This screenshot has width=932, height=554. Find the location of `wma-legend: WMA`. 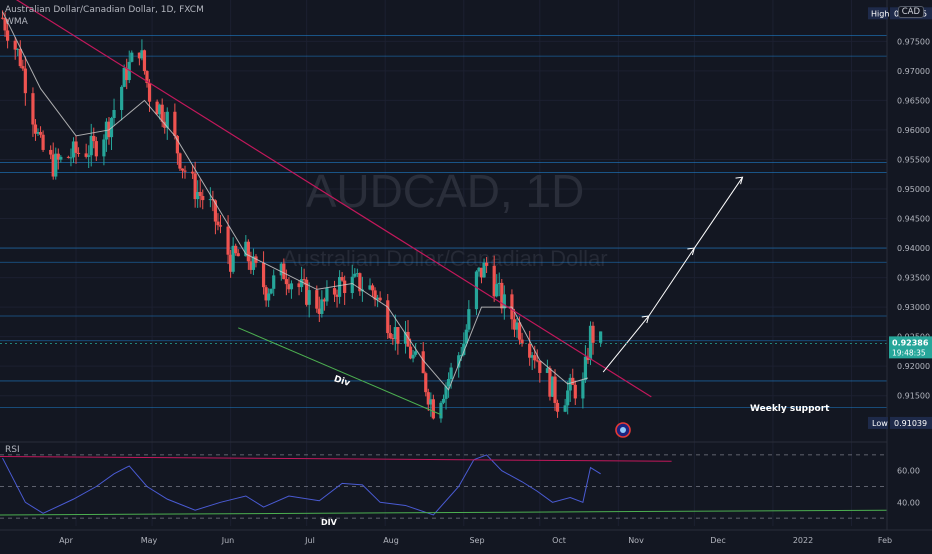

wma-legend: WMA is located at coordinates (16, 22).